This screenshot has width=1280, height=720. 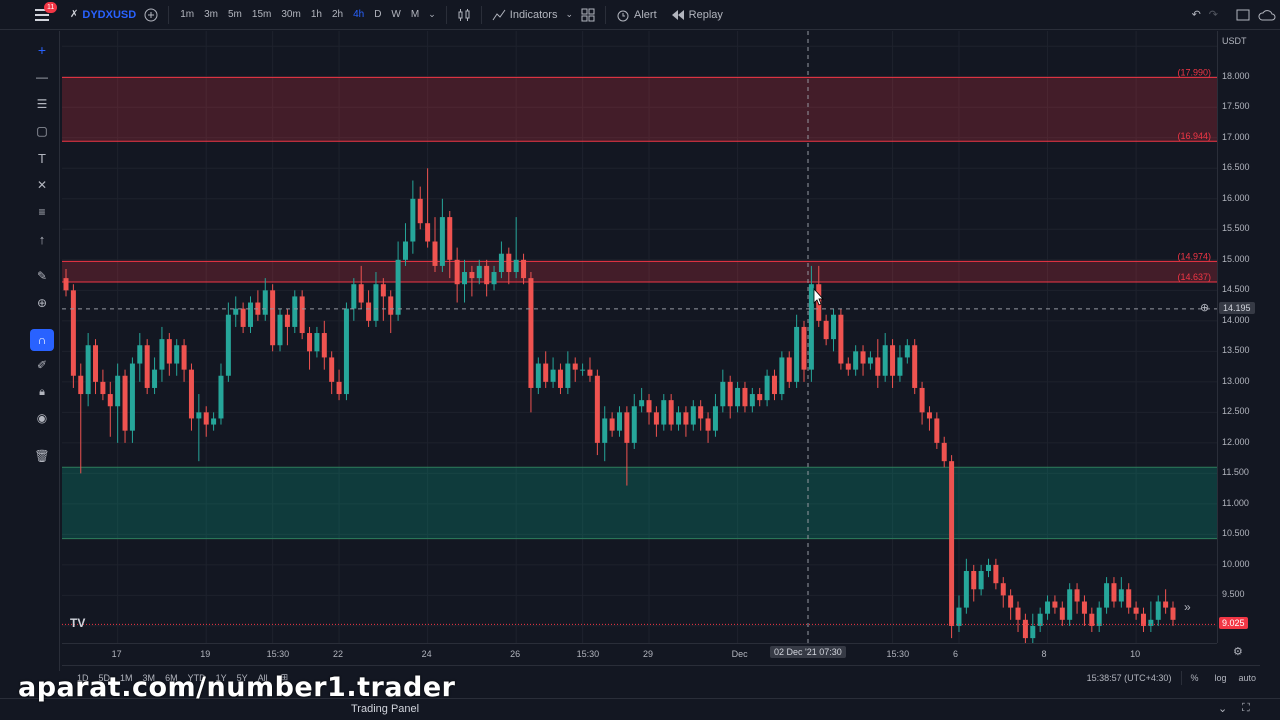 I want to click on auto-toggle: auto, so click(x=1247, y=677).